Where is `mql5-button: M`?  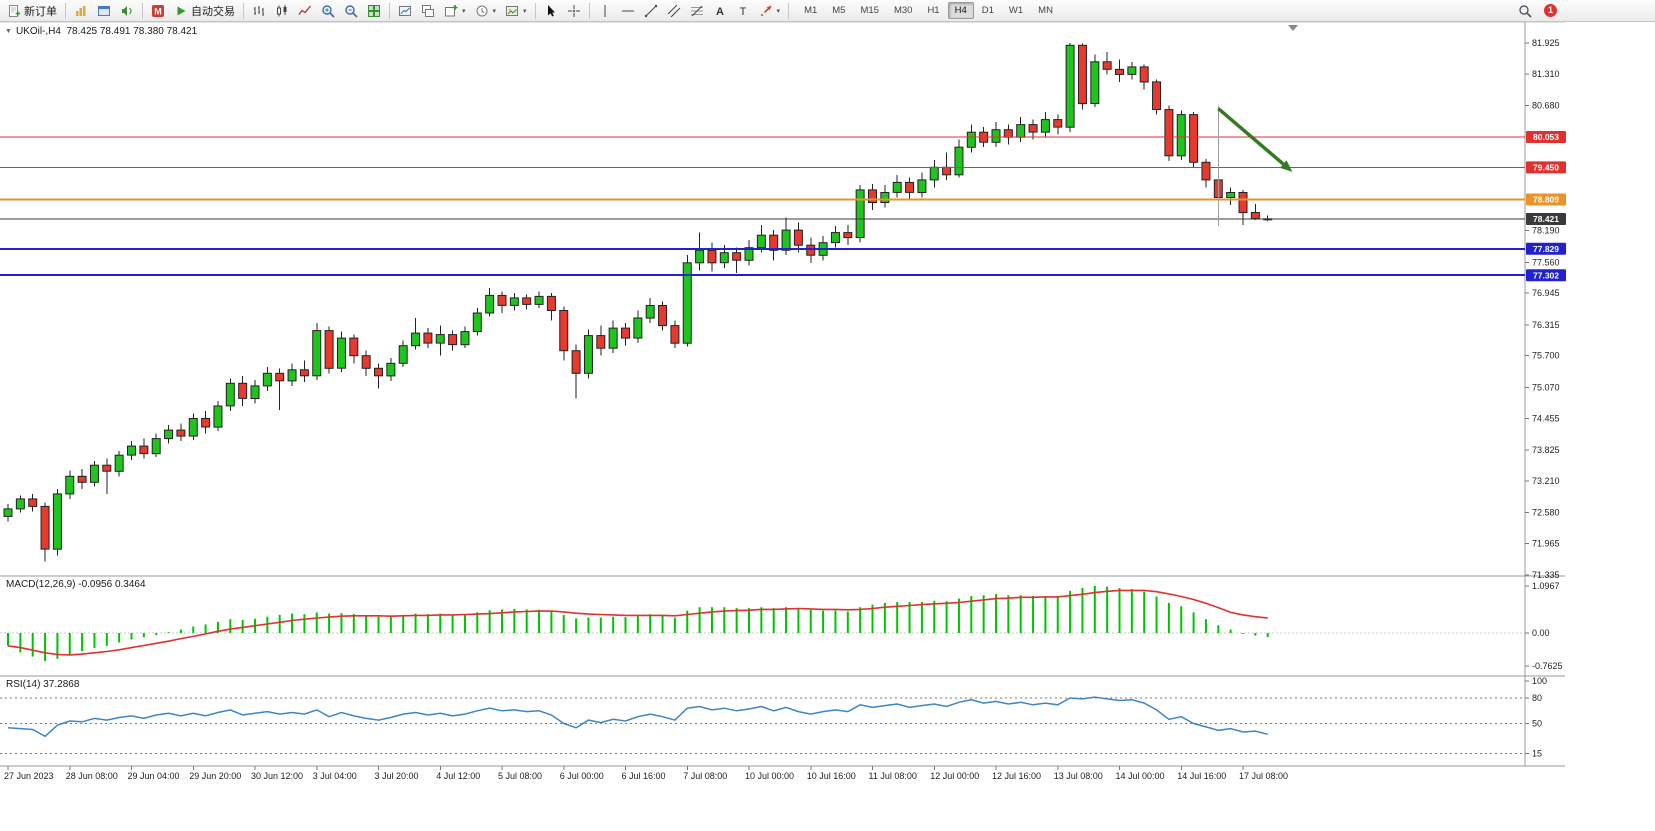
mql5-button: M is located at coordinates (158, 10).